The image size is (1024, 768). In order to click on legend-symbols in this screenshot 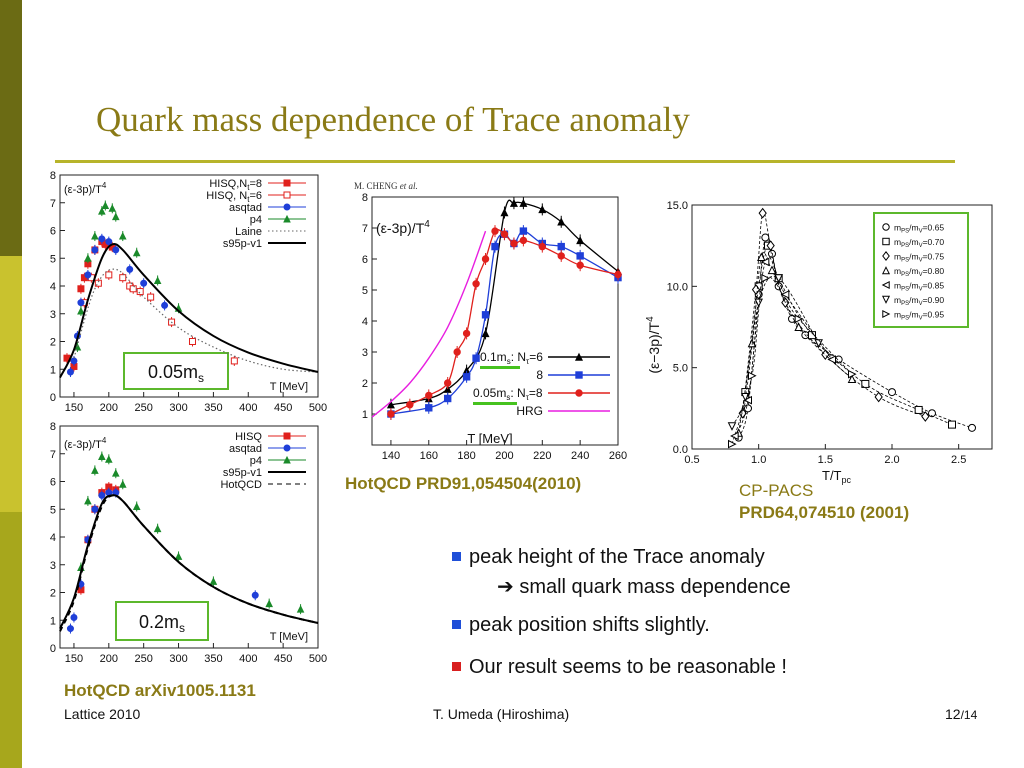, I will do `click(579, 382)`.